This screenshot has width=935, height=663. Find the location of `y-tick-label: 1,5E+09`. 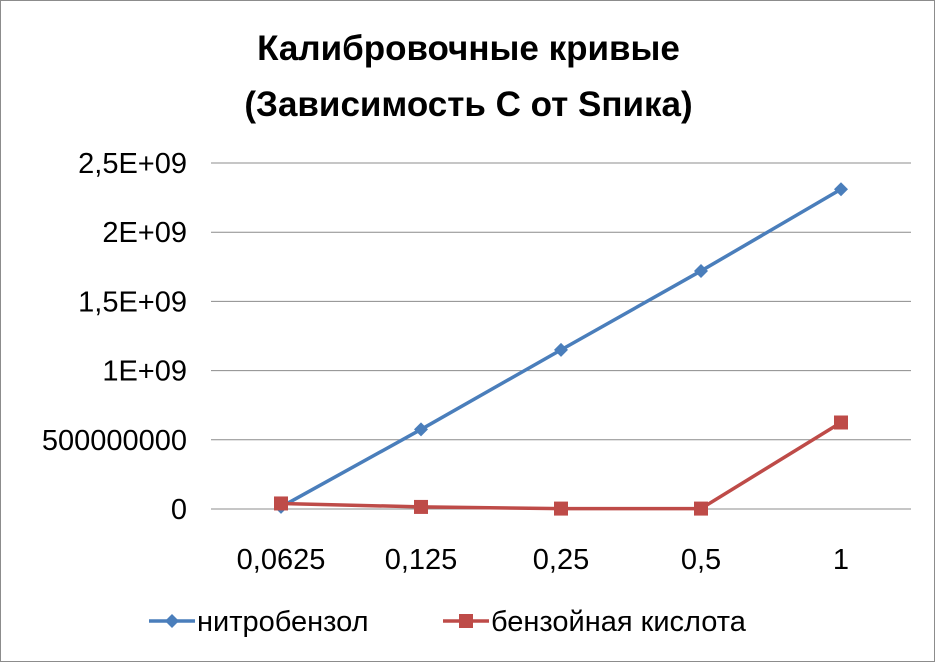

y-tick-label: 1,5E+09 is located at coordinates (132, 302).